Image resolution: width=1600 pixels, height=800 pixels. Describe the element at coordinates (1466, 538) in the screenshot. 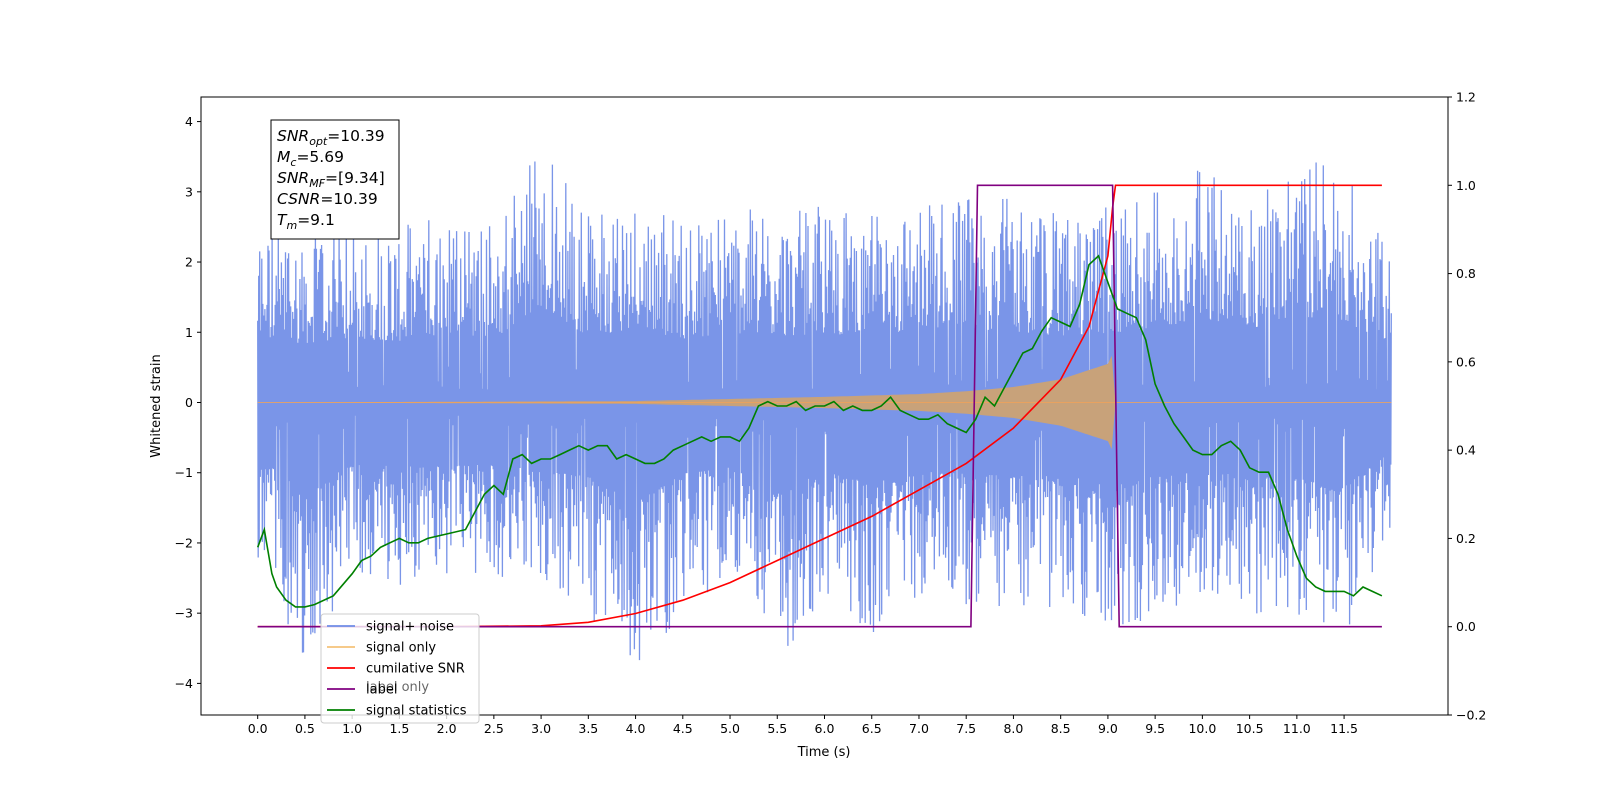

I see `y-right-tick-label: 0.2` at that location.